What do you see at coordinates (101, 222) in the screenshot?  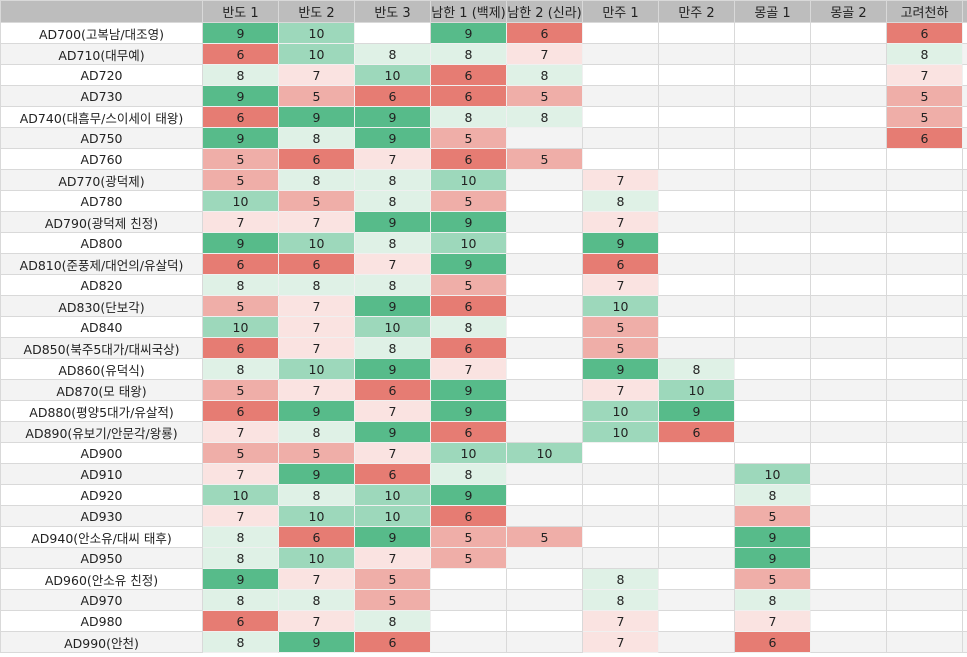 I see `row-label-cell: AD790(광덕제 친정)` at bounding box center [101, 222].